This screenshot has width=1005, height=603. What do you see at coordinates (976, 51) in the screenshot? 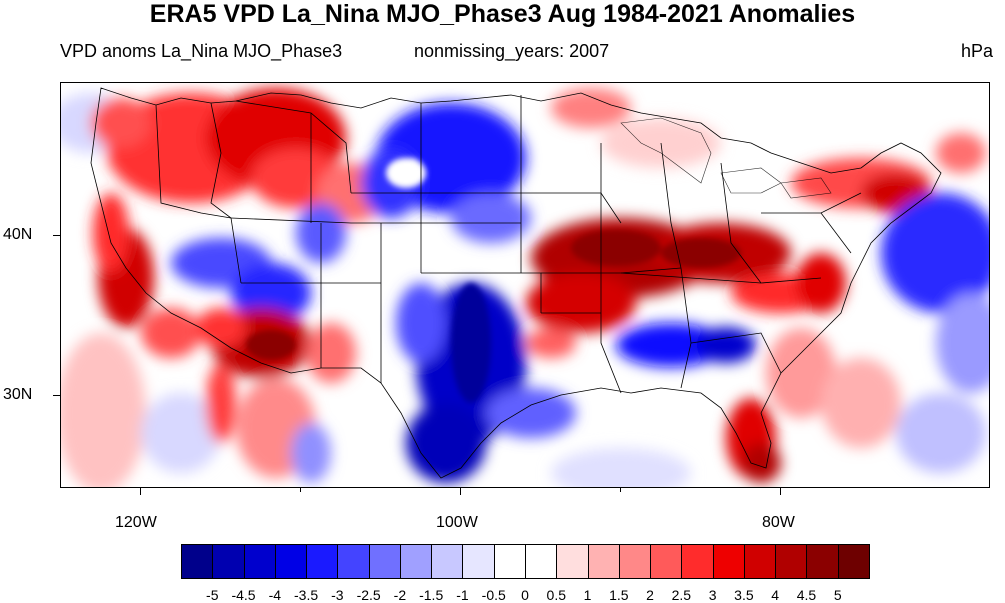
I see `units-label: hPa` at bounding box center [976, 51].